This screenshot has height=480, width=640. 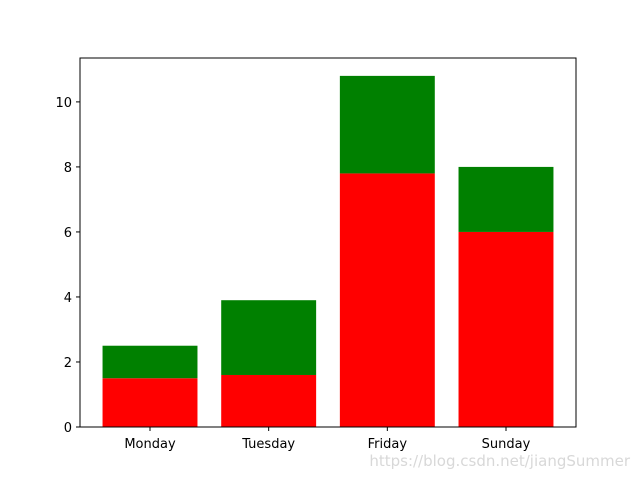 What do you see at coordinates (68, 168) in the screenshot?
I see `y-tick-label: 8` at bounding box center [68, 168].